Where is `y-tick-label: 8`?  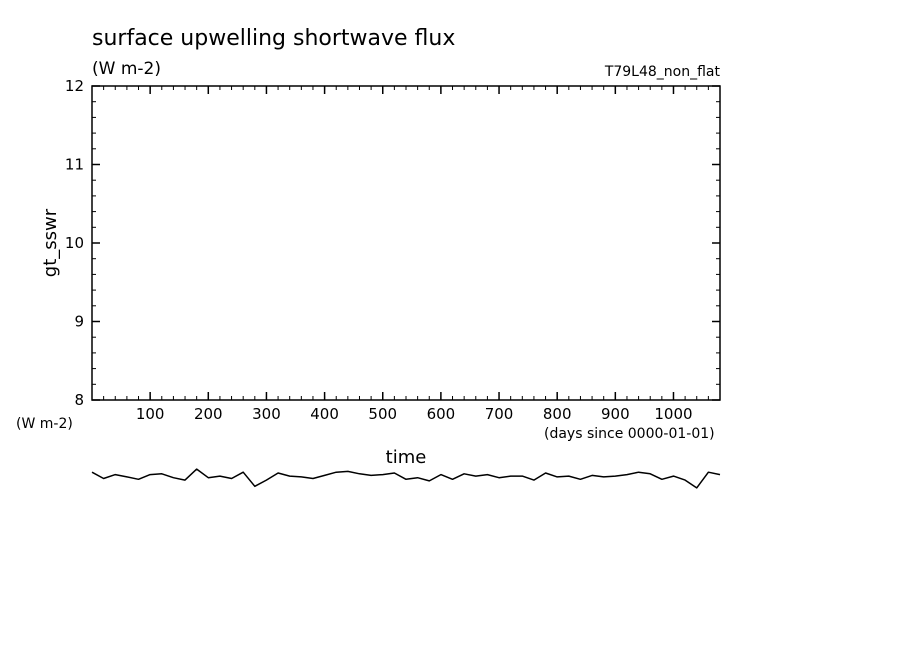 y-tick-label: 8 is located at coordinates (79, 400).